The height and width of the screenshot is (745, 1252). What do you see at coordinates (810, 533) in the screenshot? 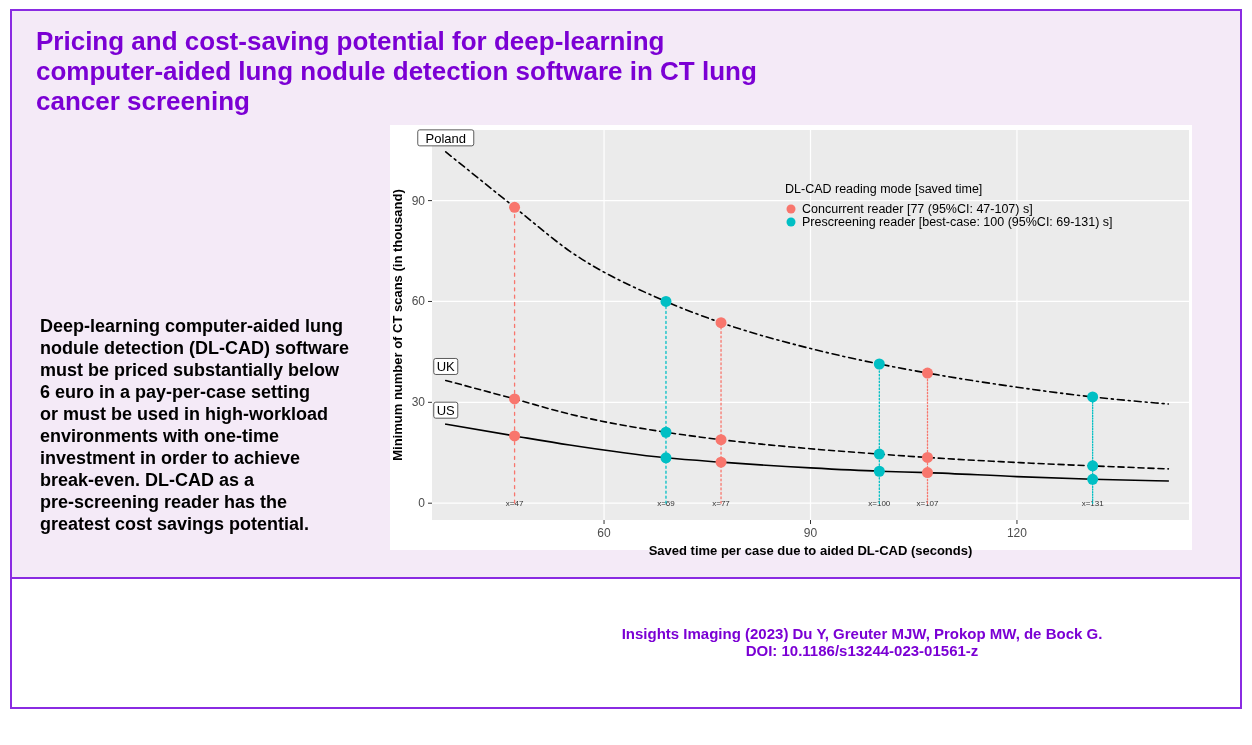
I see `x-tick-label: 90` at bounding box center [810, 533].